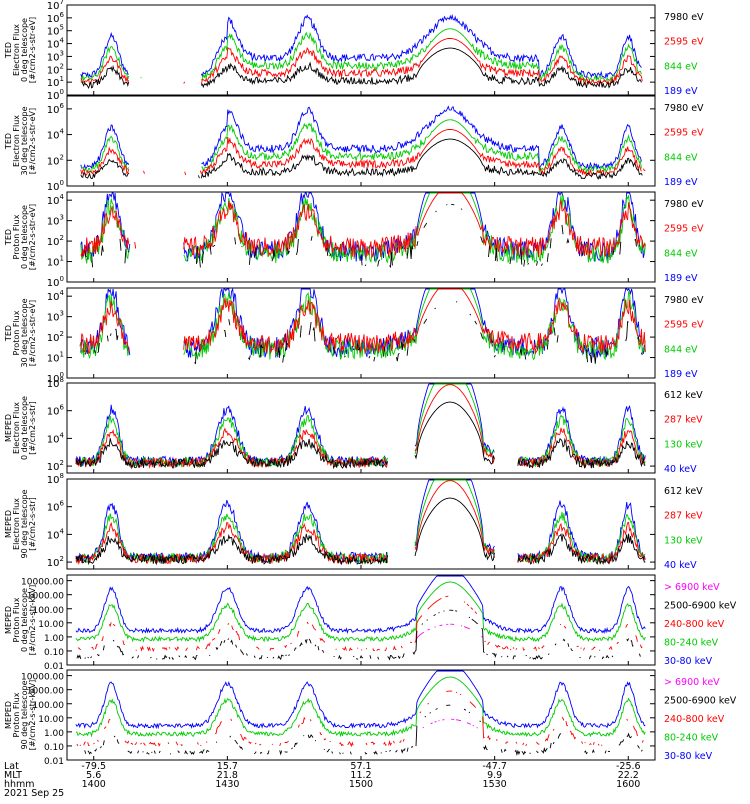  What do you see at coordinates (8, 141) in the screenshot?
I see `panel-2-ylabel: TED` at bounding box center [8, 141].